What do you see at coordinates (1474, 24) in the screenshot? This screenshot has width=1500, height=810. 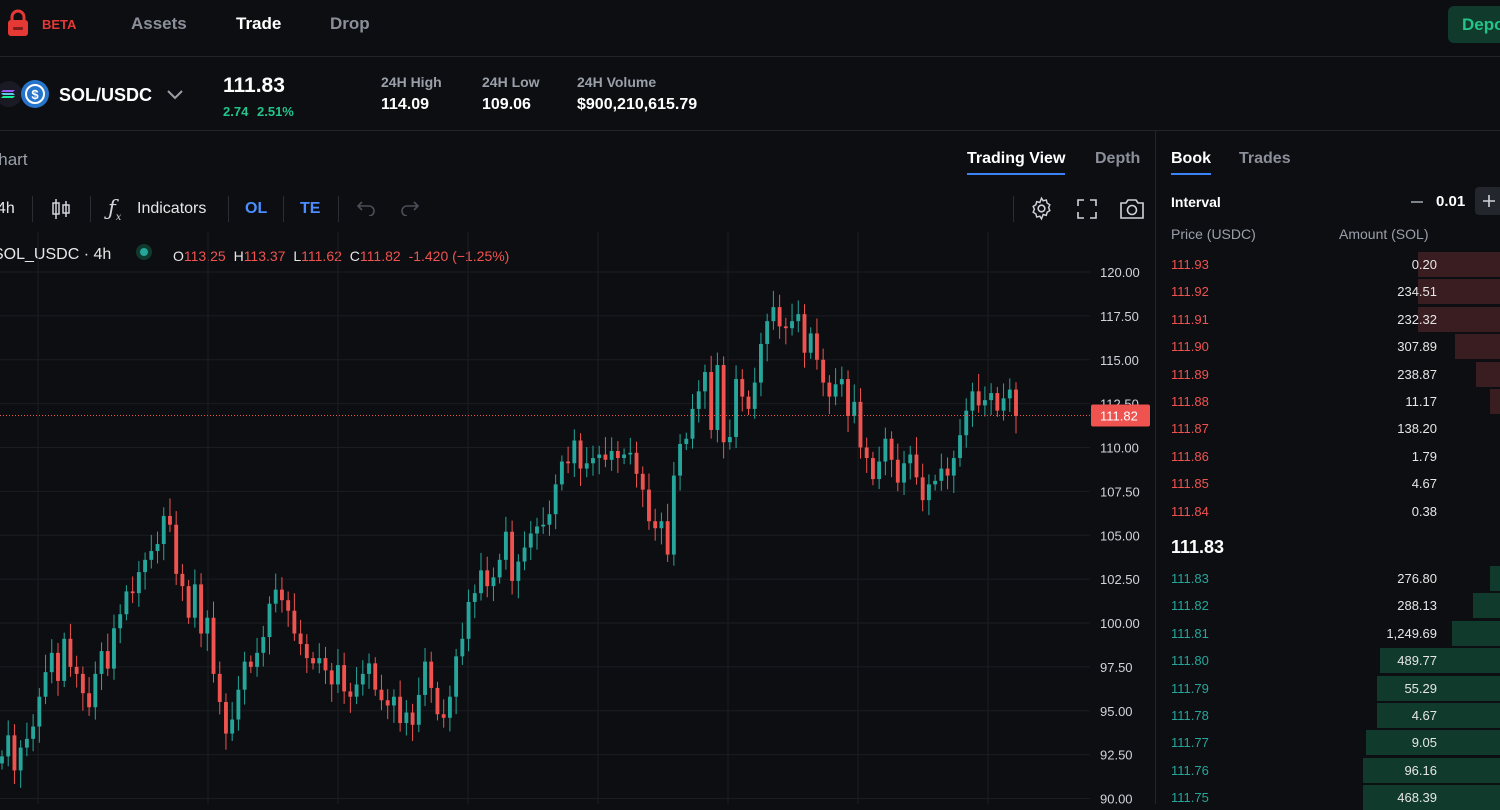 I see `deposit-button: Depo` at bounding box center [1474, 24].